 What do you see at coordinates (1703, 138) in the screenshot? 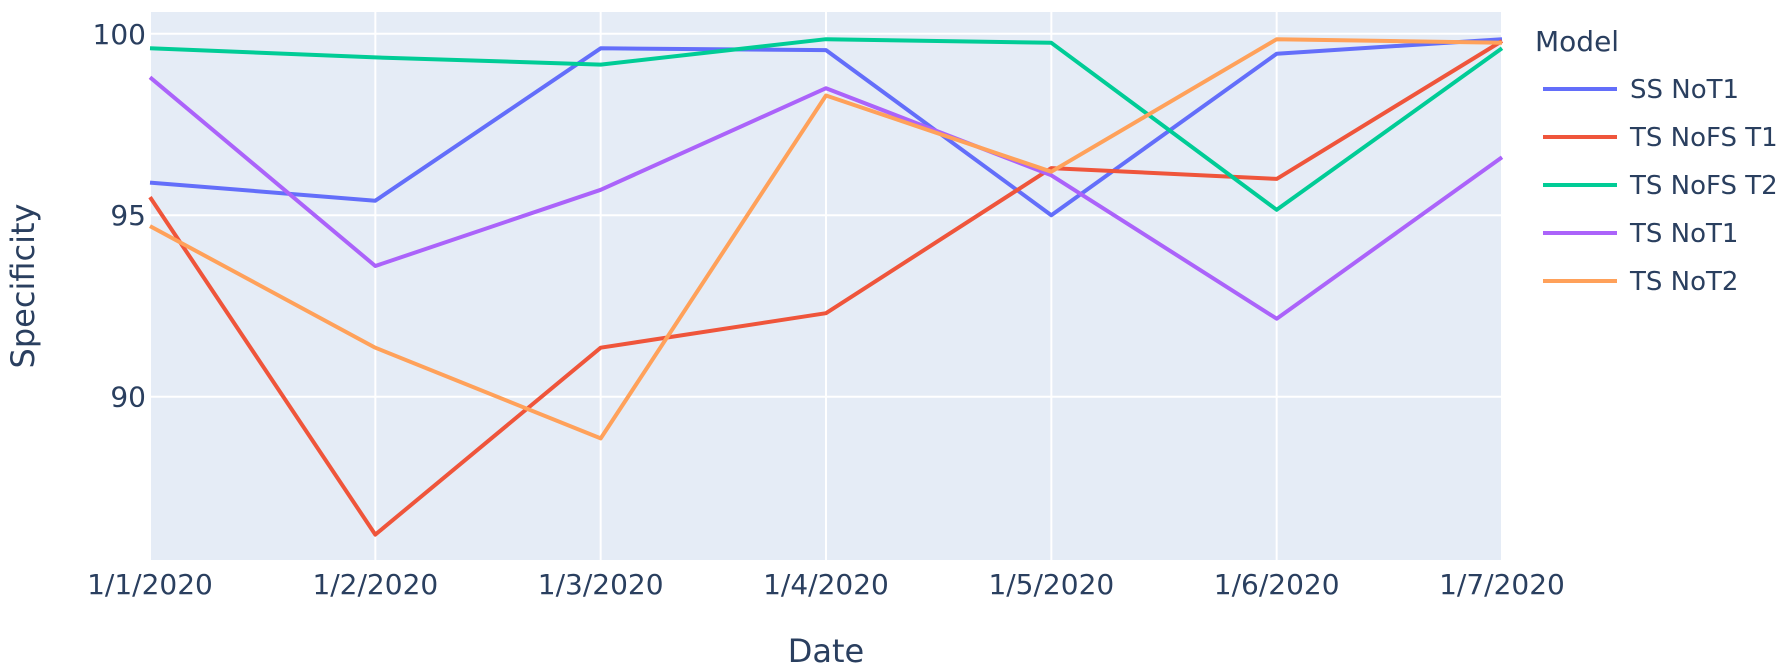
I see `legend-label: TS NoFS T1` at bounding box center [1703, 138].